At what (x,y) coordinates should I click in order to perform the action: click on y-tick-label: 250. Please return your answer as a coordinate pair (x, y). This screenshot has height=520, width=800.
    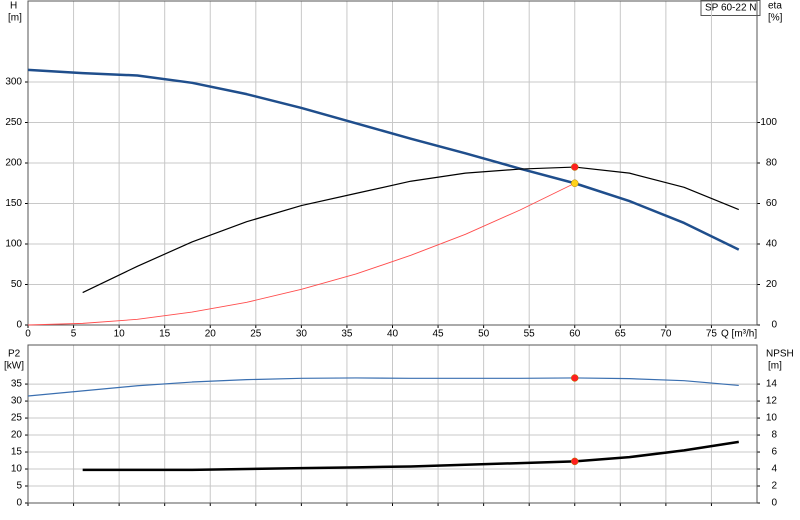
    Looking at the image, I should click on (13, 122).